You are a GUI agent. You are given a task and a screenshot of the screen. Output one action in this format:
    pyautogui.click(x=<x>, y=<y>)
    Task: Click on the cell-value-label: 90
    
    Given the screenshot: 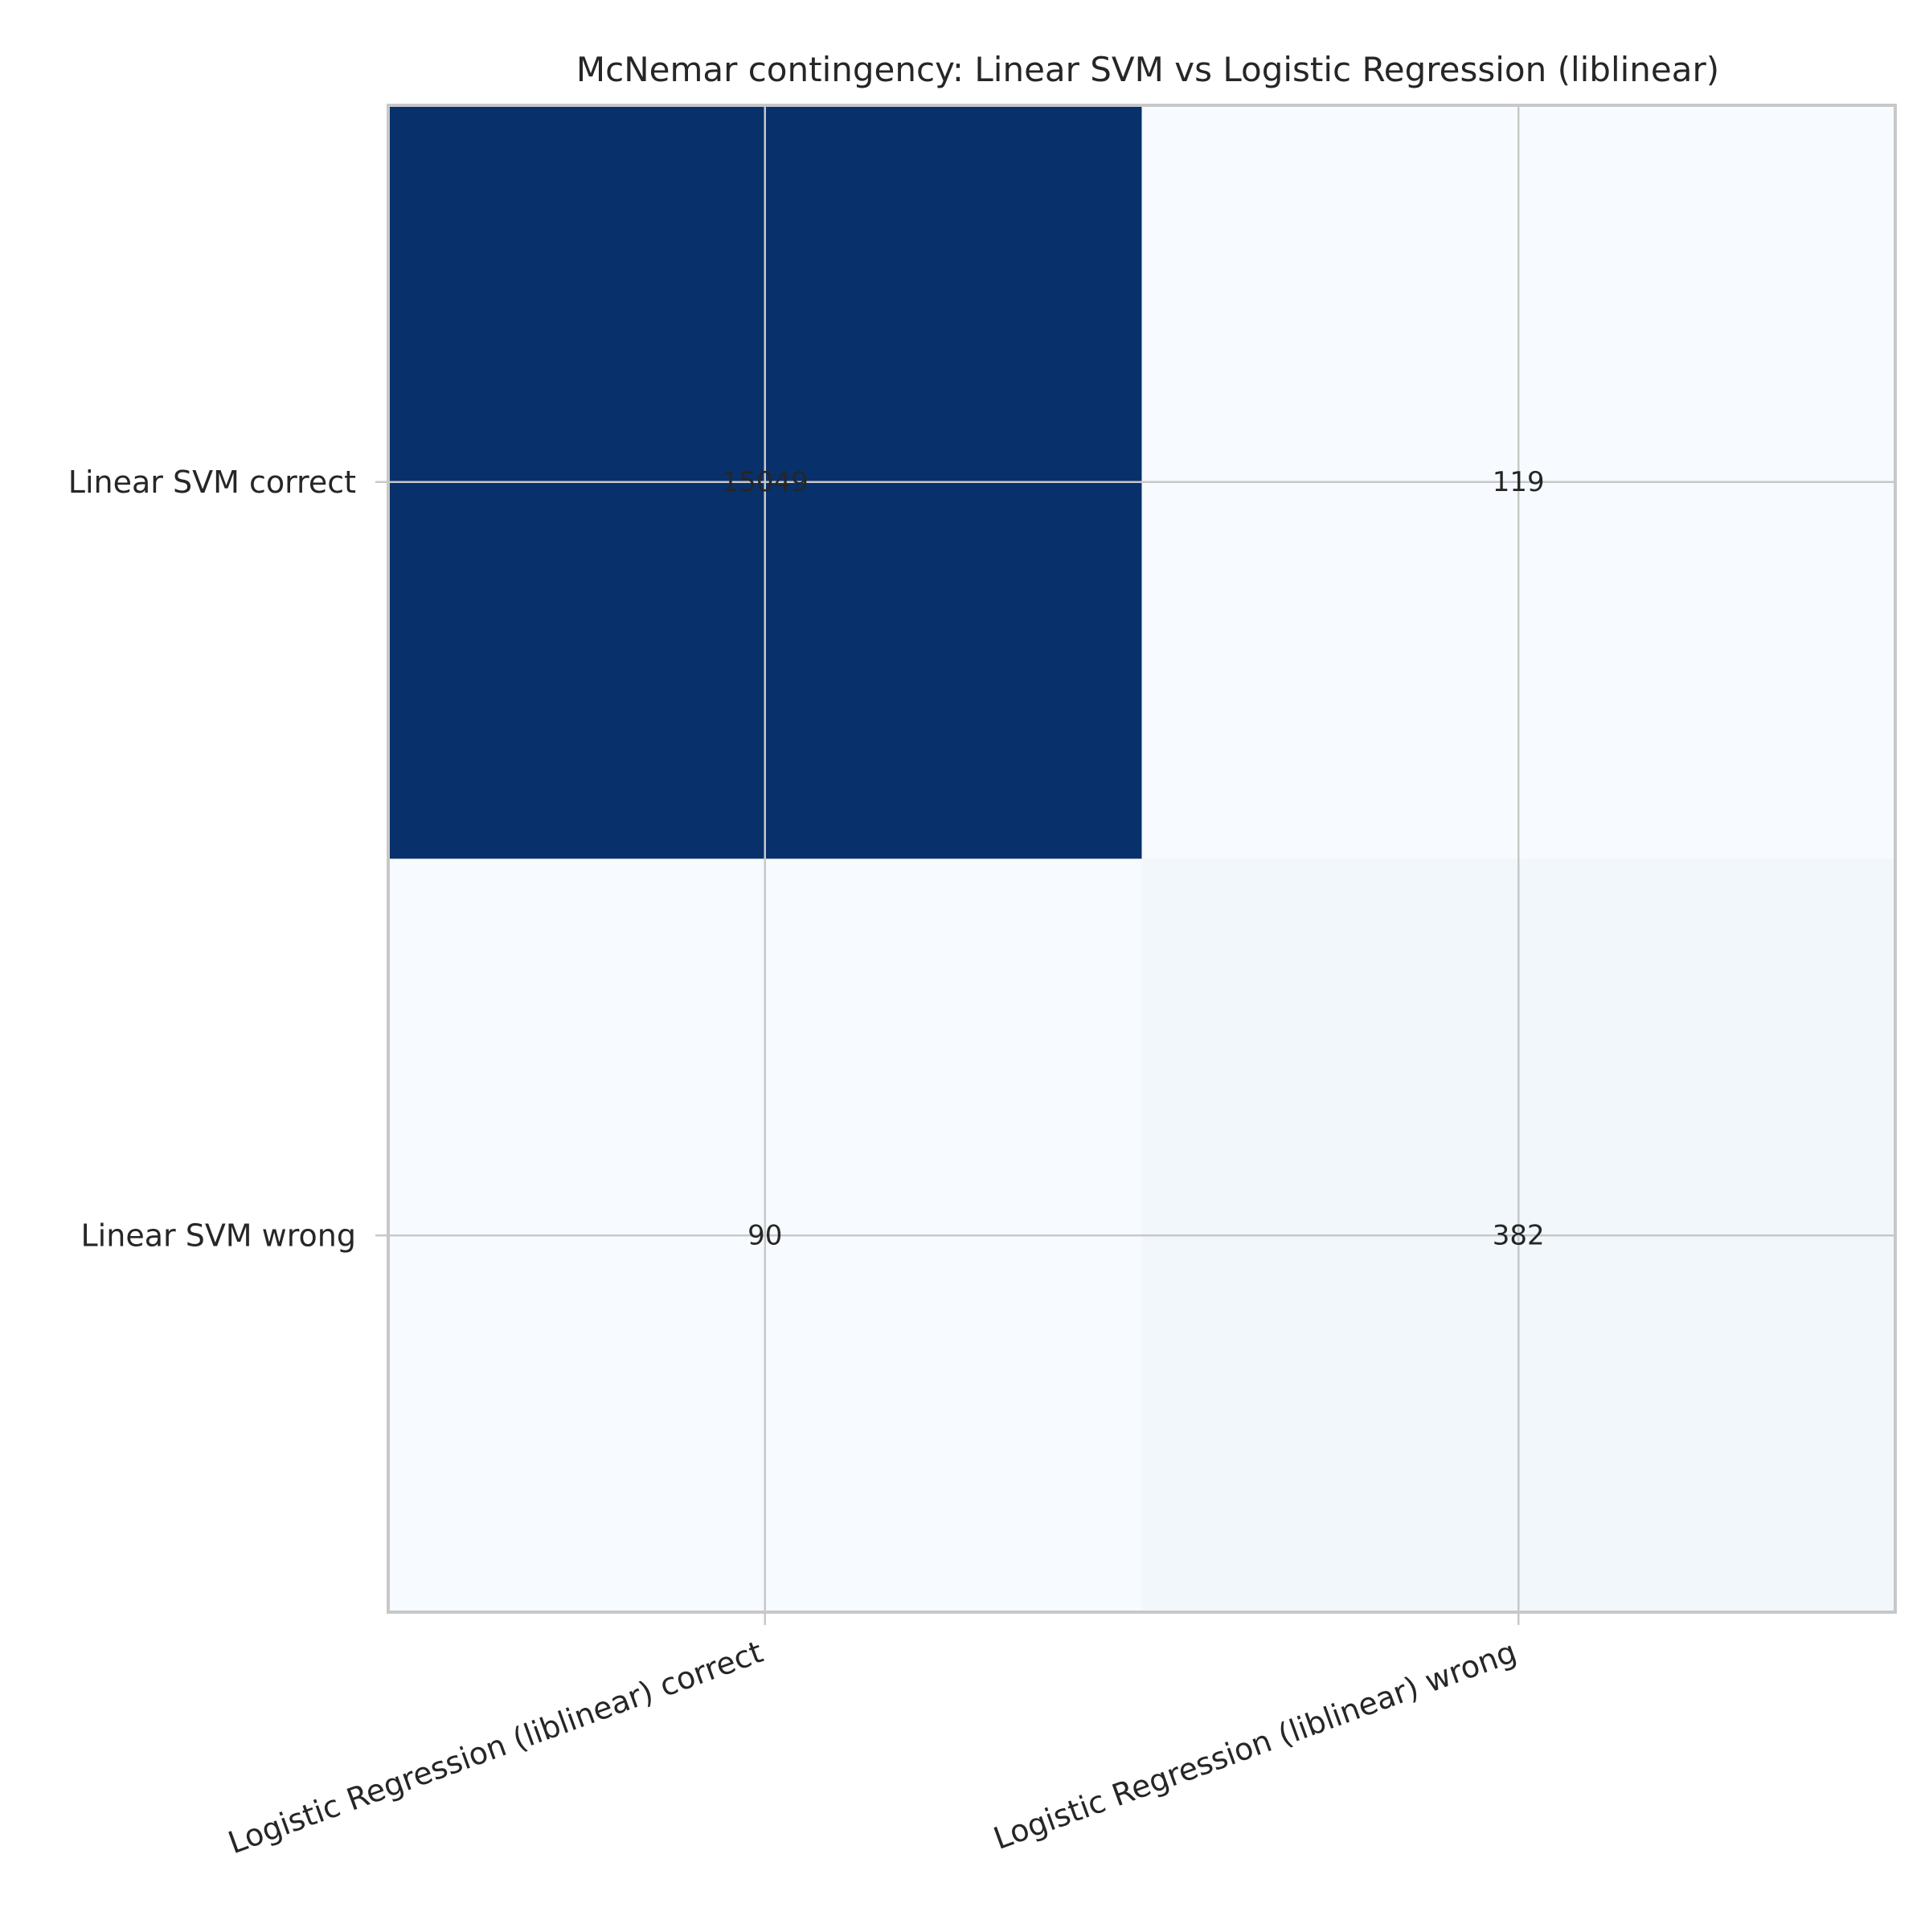 What is the action you would take?
    pyautogui.click(x=764, y=1235)
    